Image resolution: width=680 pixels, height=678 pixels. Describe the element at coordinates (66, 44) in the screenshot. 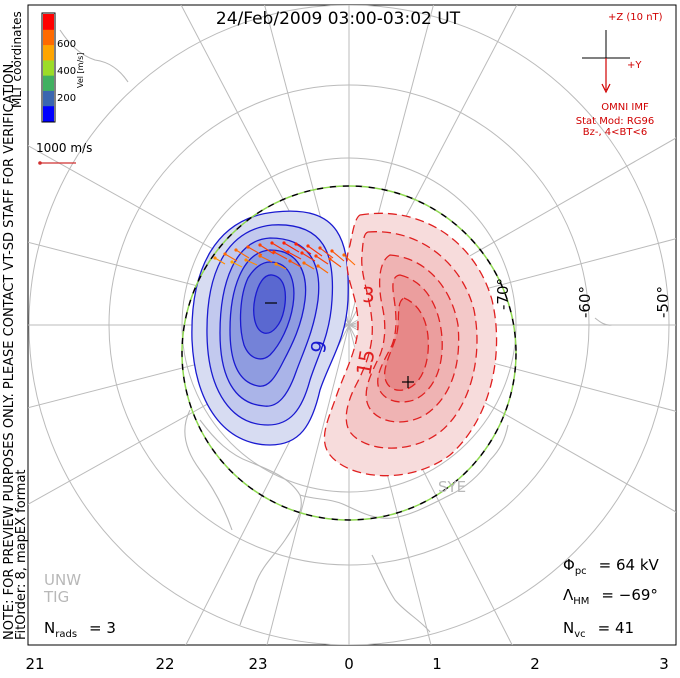

I see `colorbar-tick: 600` at that location.